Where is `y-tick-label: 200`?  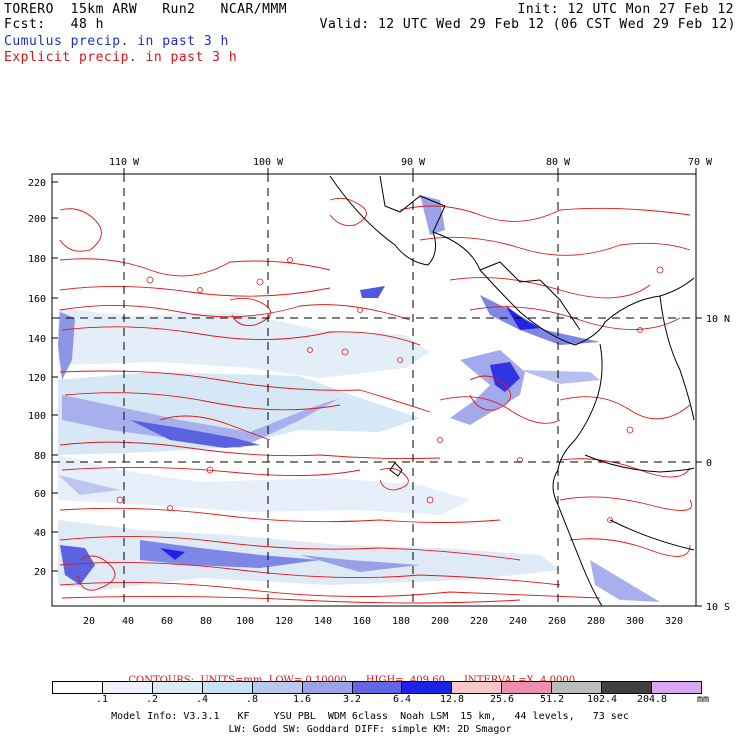
y-tick-label: 200 is located at coordinates (37, 219).